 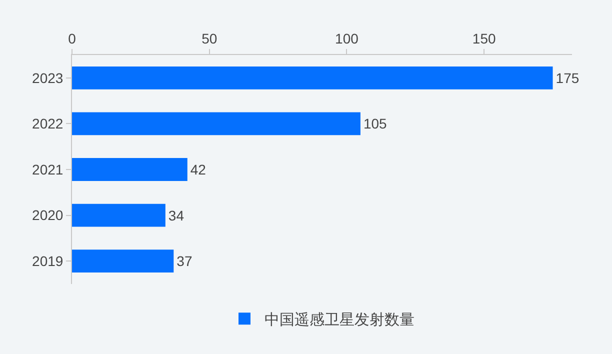 What do you see at coordinates (339, 319) in the screenshot?
I see `legend-label: 中国遥感卫星发射数量` at bounding box center [339, 319].